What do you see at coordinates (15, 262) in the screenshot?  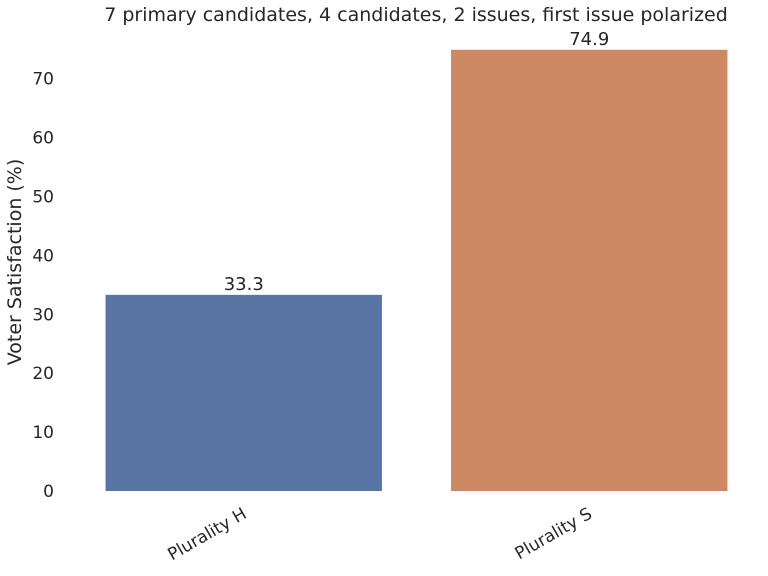 I see `y-axis-label: Voter Satisfaction (%)` at bounding box center [15, 262].